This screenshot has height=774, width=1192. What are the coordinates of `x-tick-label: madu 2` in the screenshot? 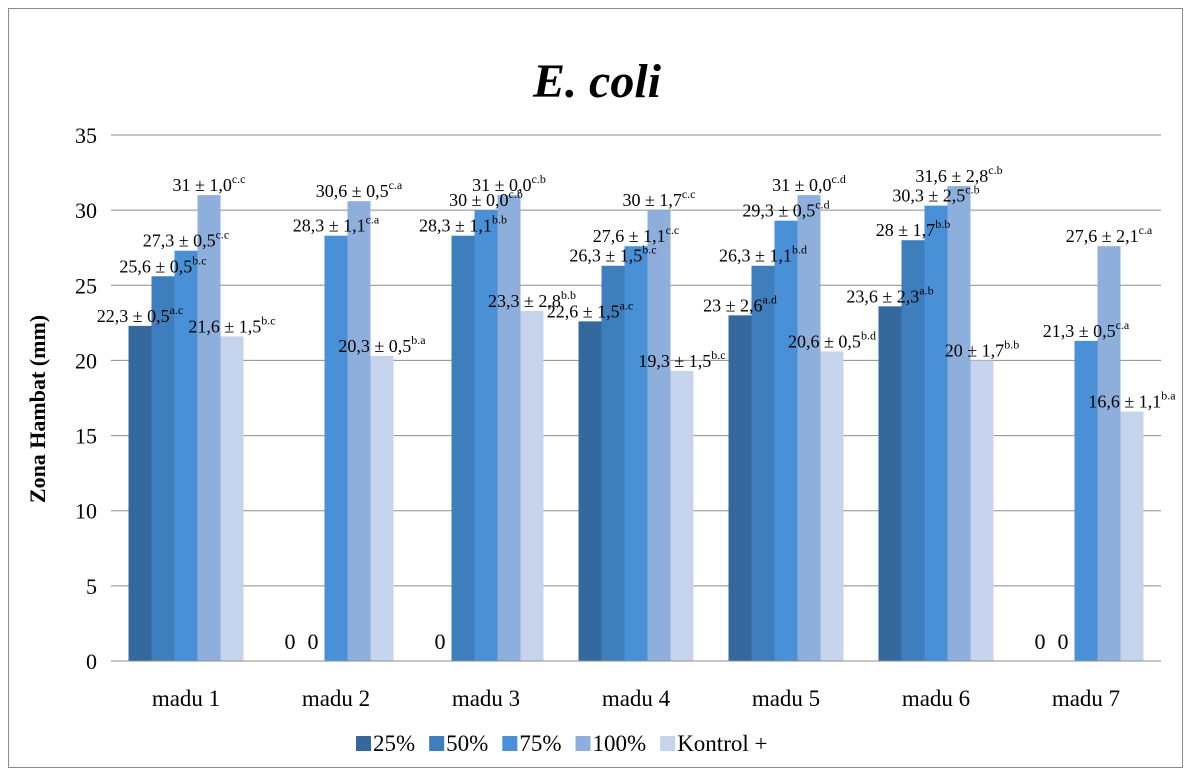 It's located at (336, 698).